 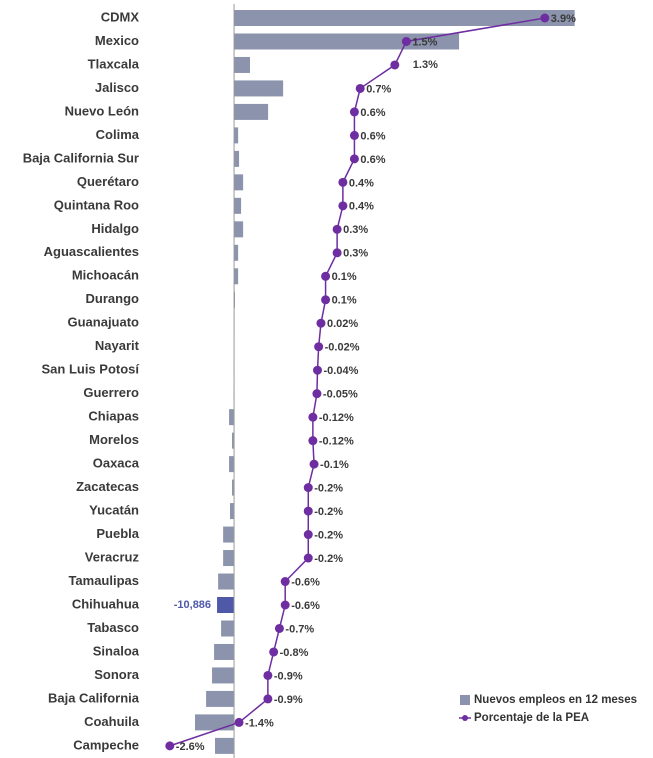 What do you see at coordinates (91, 251) in the screenshot?
I see `category-label: Aguascalientes` at bounding box center [91, 251].